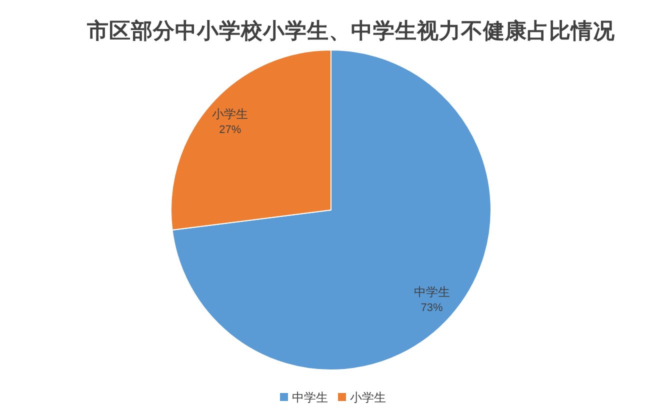 The width and height of the screenshot is (666, 416). Describe the element at coordinates (310, 397) in the screenshot. I see `legend-label: 中学生` at that location.